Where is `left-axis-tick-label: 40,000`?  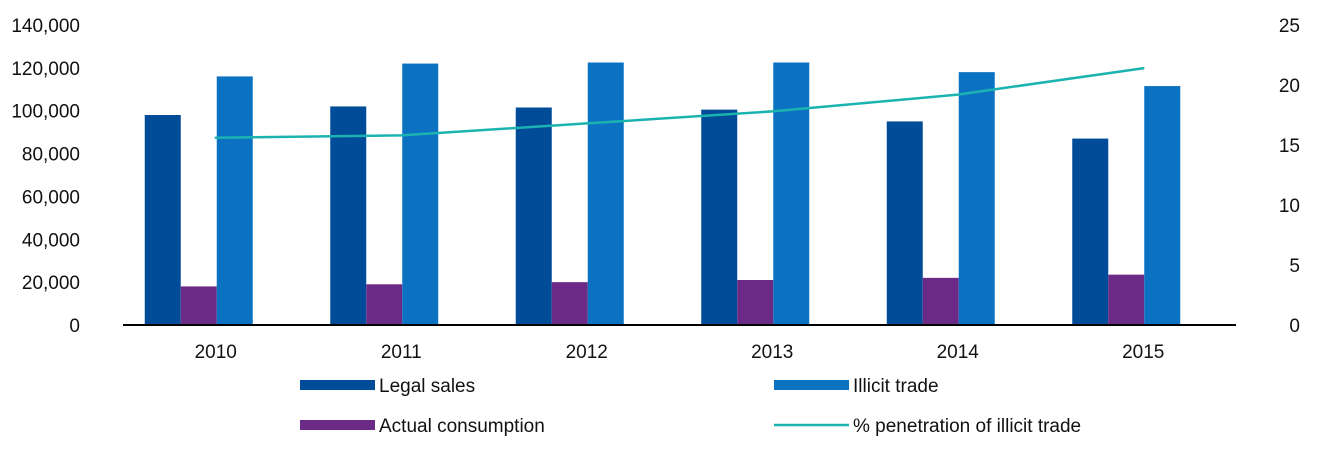 left-axis-tick-label: 40,000 is located at coordinates (51, 240).